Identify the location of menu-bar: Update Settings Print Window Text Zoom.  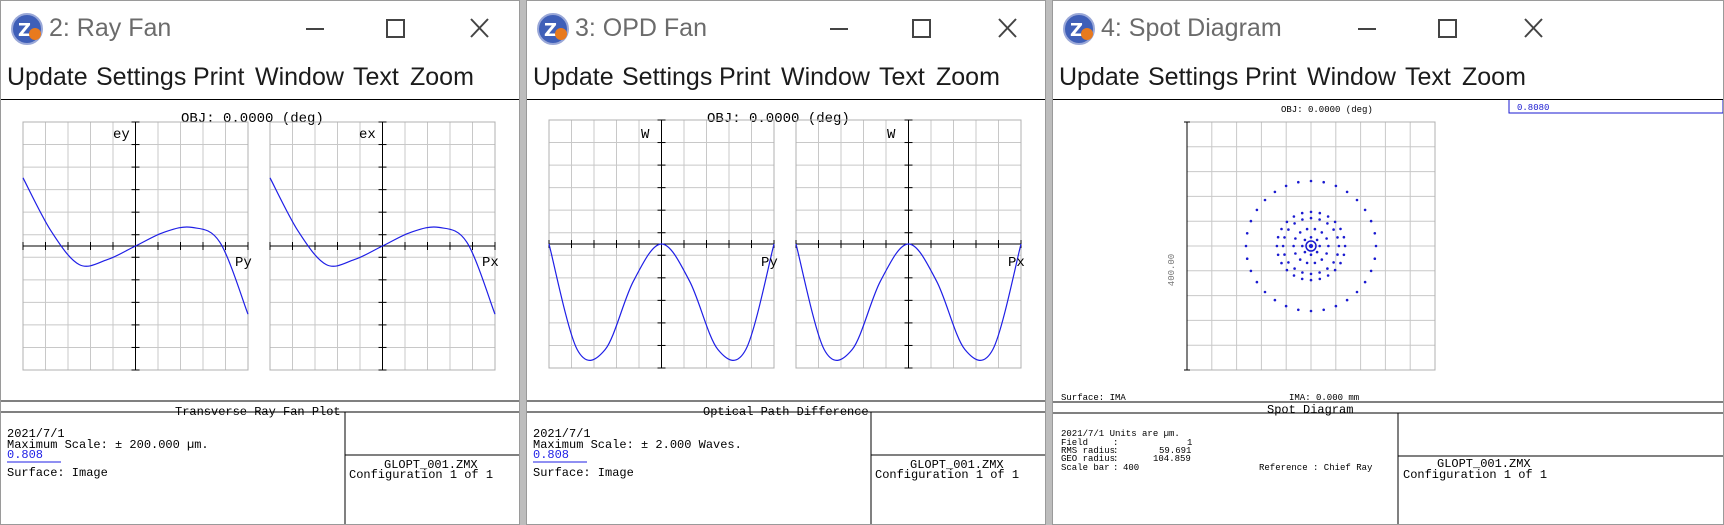
(260, 79).